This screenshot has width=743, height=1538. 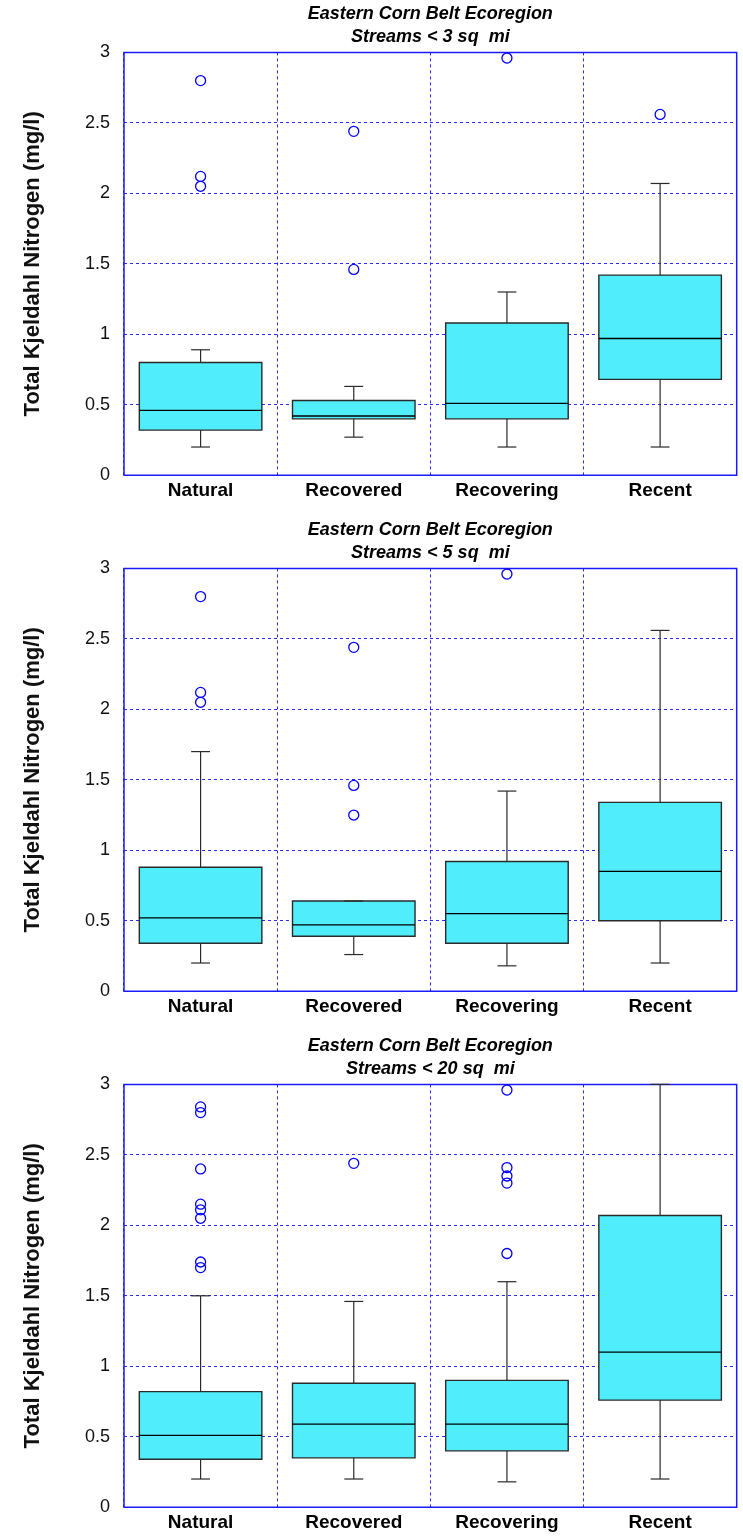 What do you see at coordinates (431, 1068) in the screenshot?
I see `chart-subtitle: Streams < 20 sq mi` at bounding box center [431, 1068].